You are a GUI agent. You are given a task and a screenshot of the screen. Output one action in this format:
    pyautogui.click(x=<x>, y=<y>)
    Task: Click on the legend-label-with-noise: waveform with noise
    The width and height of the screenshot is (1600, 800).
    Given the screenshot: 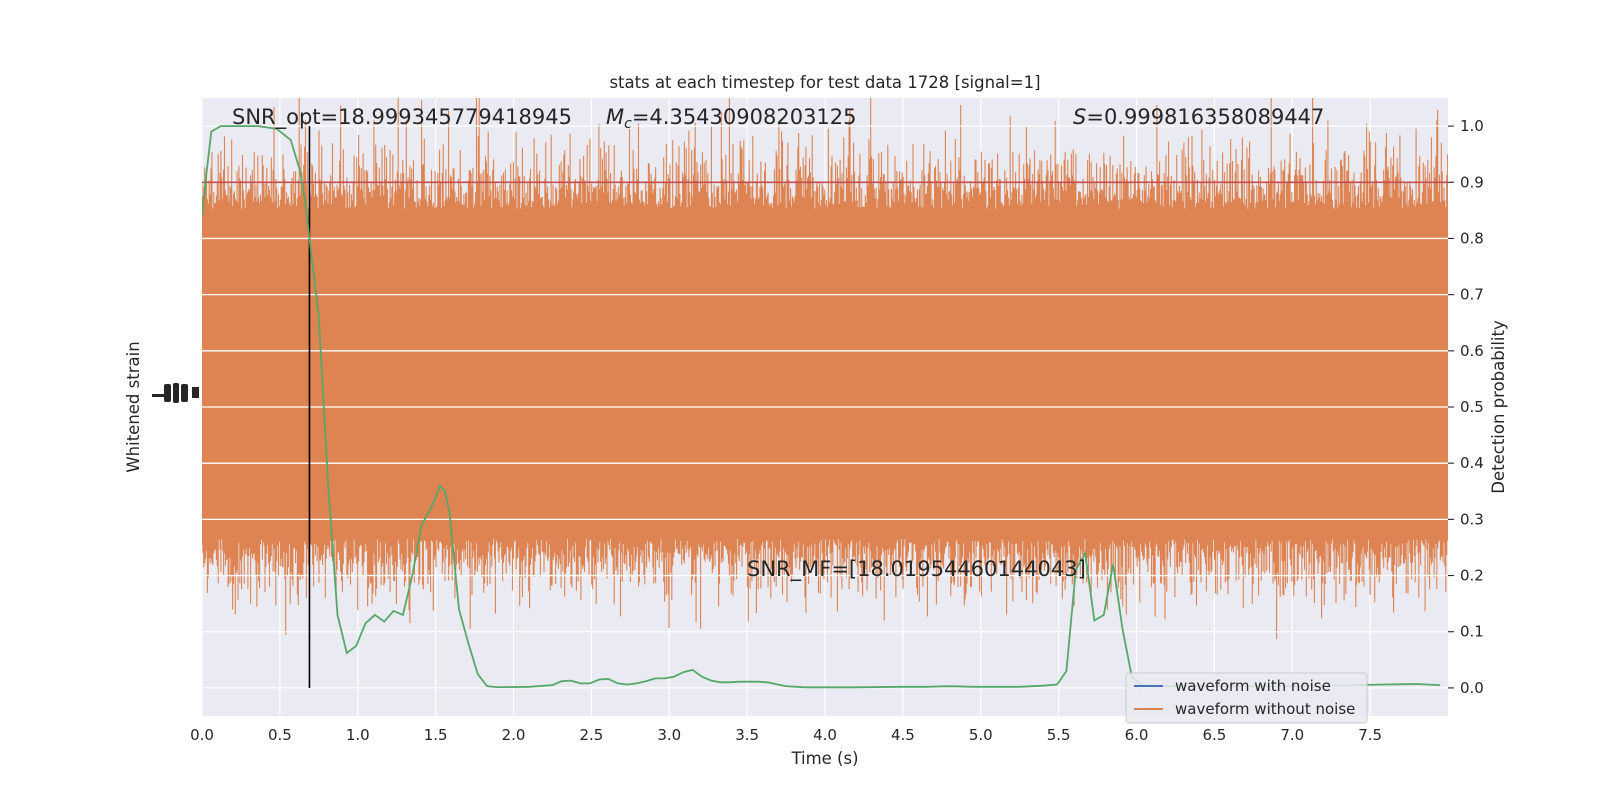 What is the action you would take?
    pyautogui.click(x=1253, y=686)
    